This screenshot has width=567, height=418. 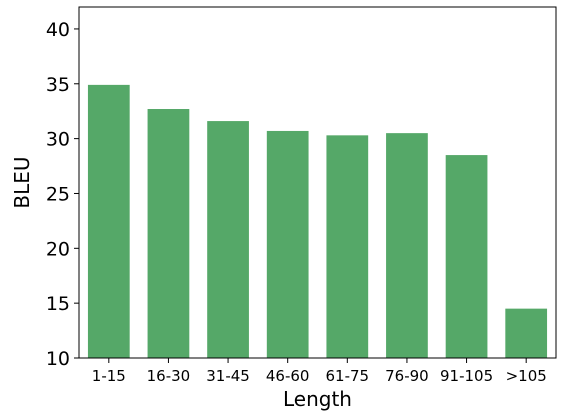 What do you see at coordinates (58, 85) in the screenshot?
I see `y-tick-label: 35` at bounding box center [58, 85].